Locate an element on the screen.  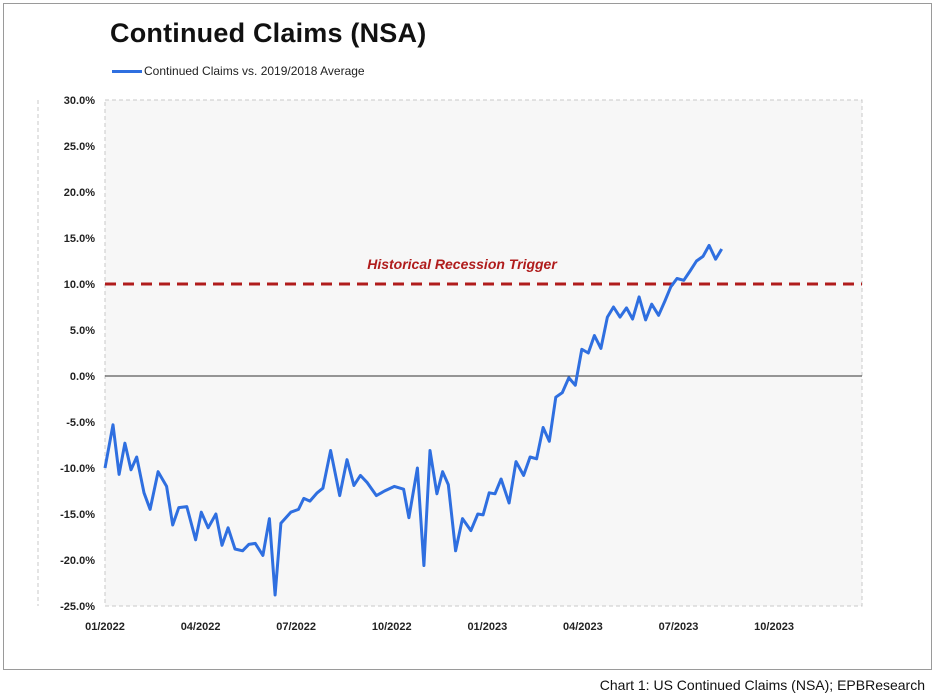
y-tick-label: 15.0% is located at coordinates (79, 239).